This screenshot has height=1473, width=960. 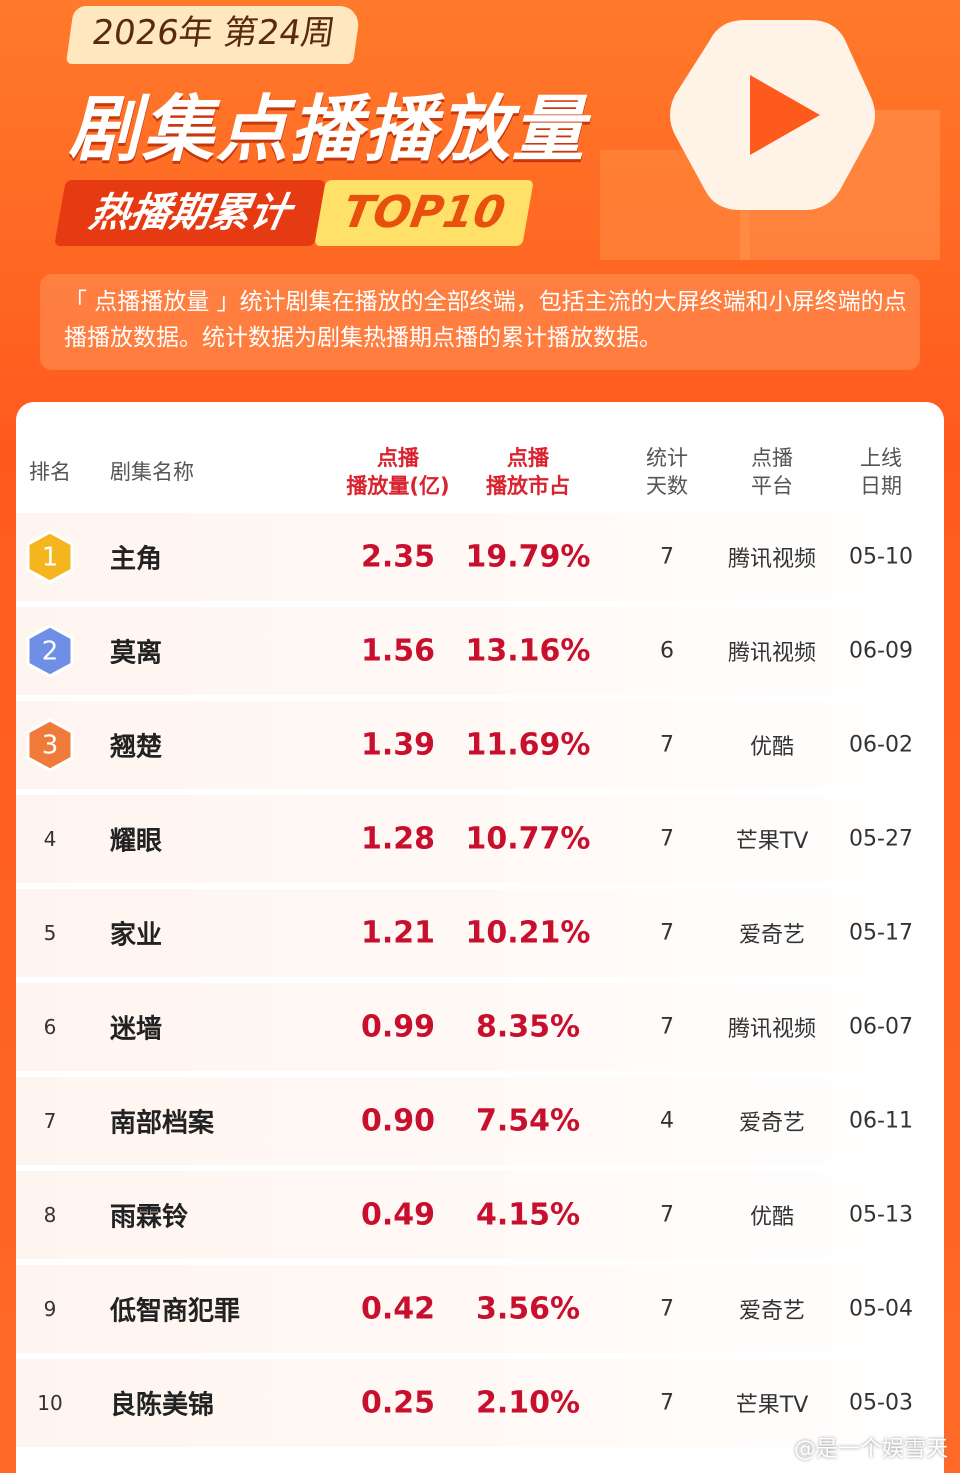 I want to click on column-header-line: 上线, so click(x=881, y=458).